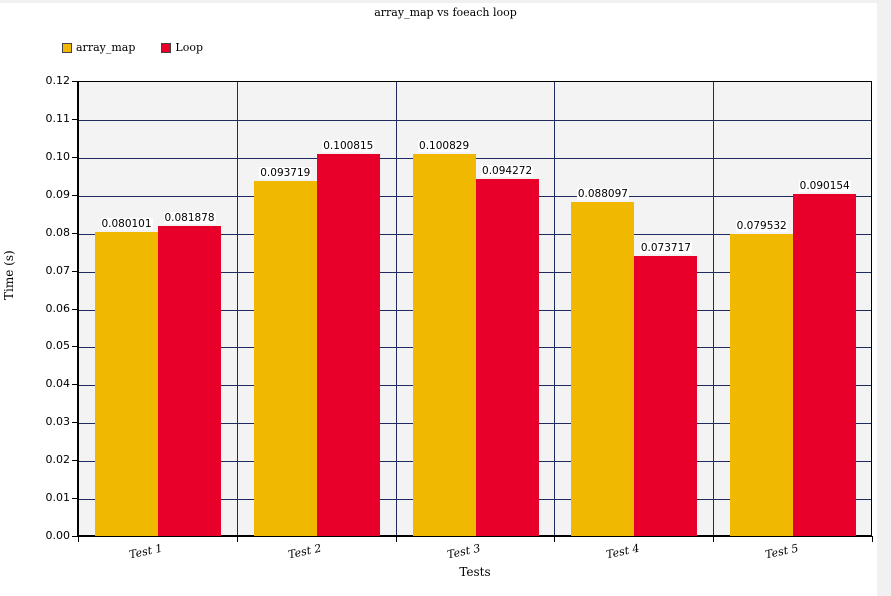 This screenshot has height=596, width=891. I want to click on x-axis, so click(475, 536).